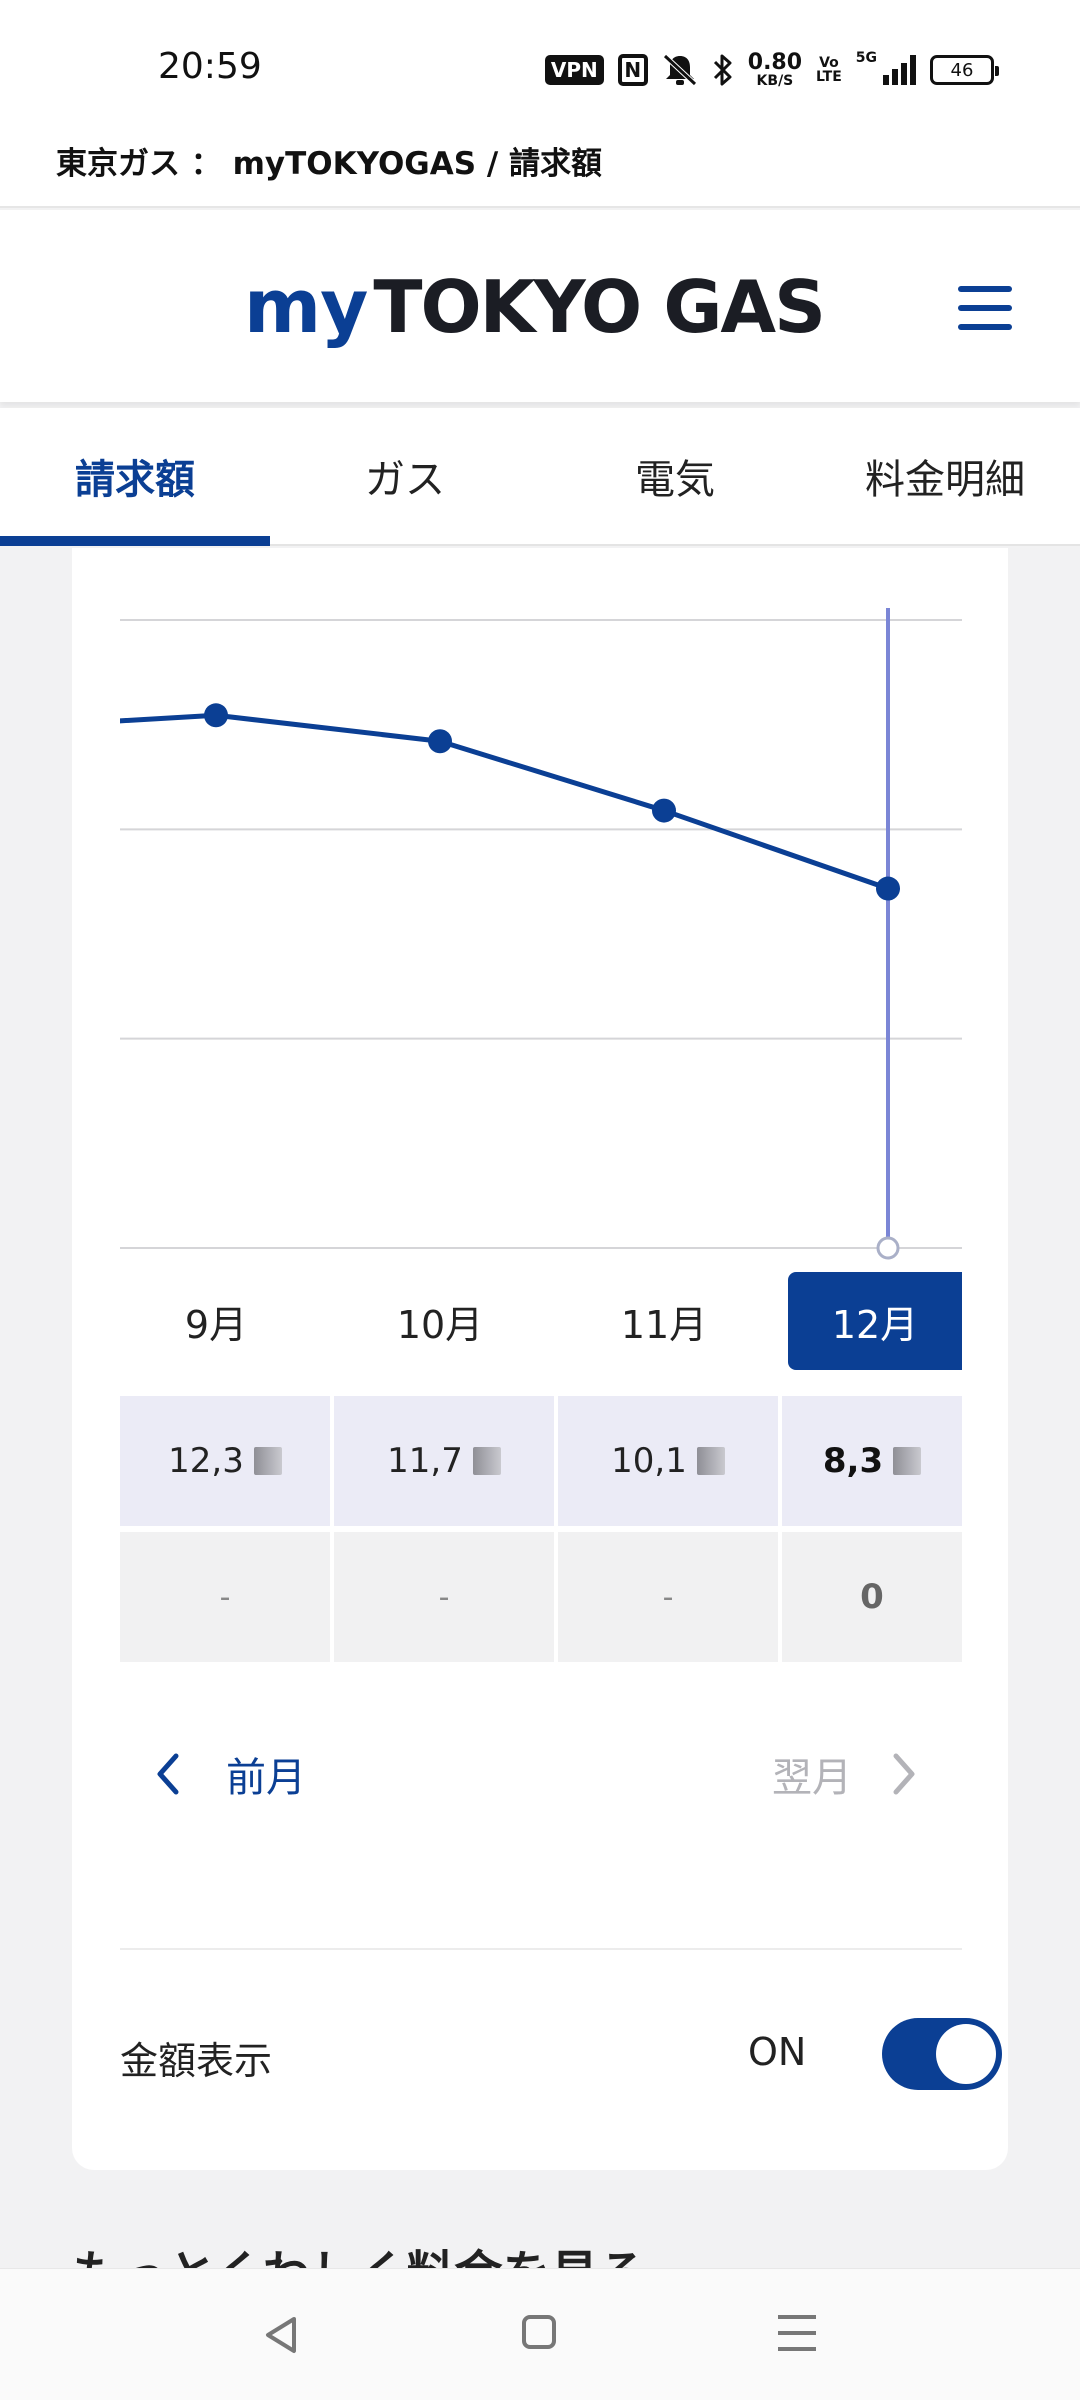 The image size is (1080, 2400). I want to click on category-tabs: 請求額 ガス 電気 料金明細, so click(540, 477).